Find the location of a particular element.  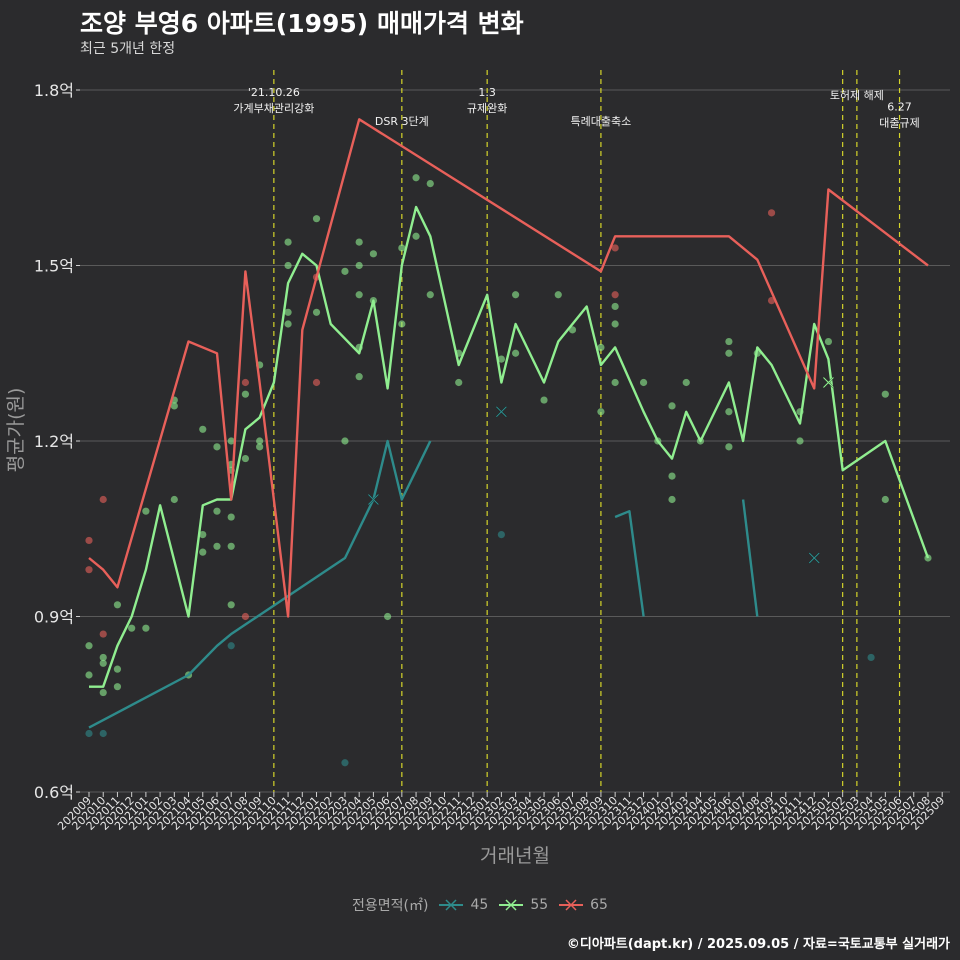

legend: 전용면적(㎡) 45 55 65 is located at coordinates (480, 905).